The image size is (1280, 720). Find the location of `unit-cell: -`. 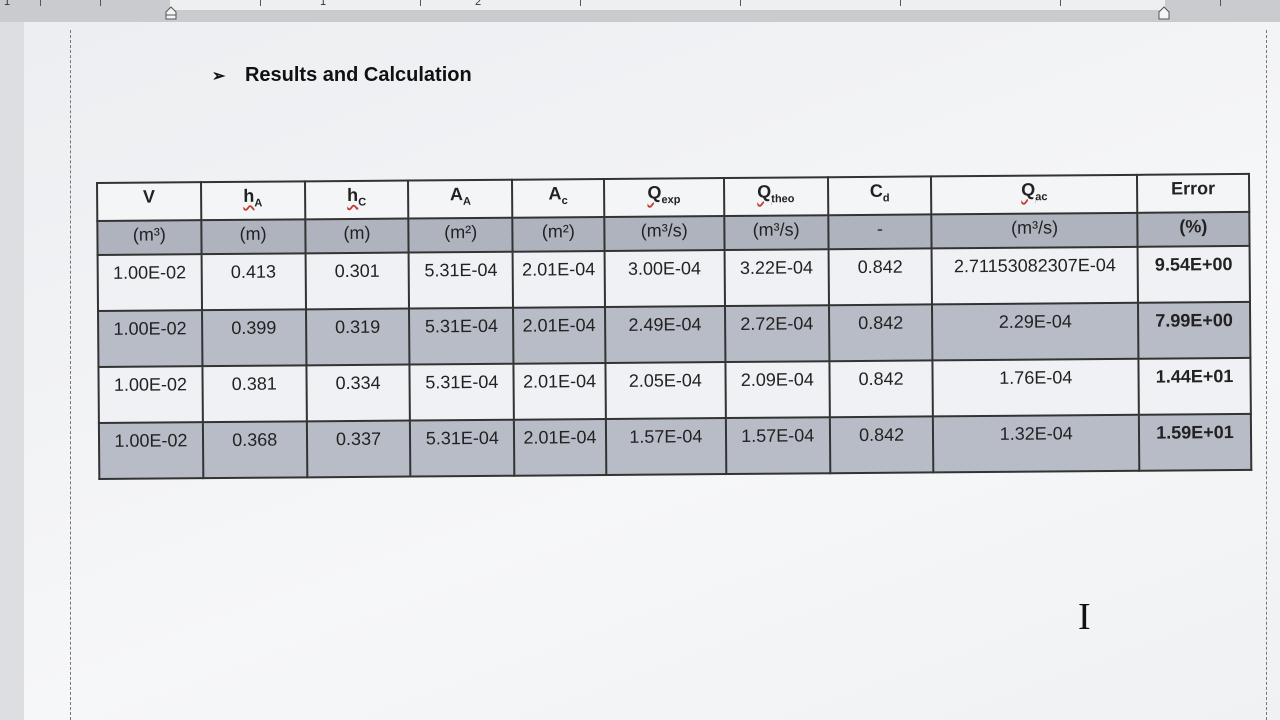

unit-cell: - is located at coordinates (879, 232).